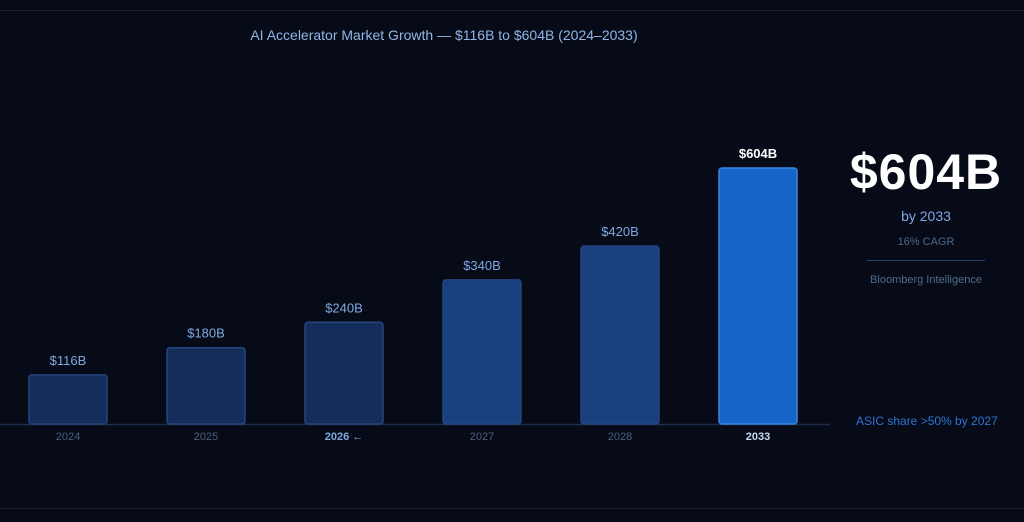 This screenshot has width=1024, height=522. What do you see at coordinates (926, 172) in the screenshot?
I see `headline-value: $604B` at bounding box center [926, 172].